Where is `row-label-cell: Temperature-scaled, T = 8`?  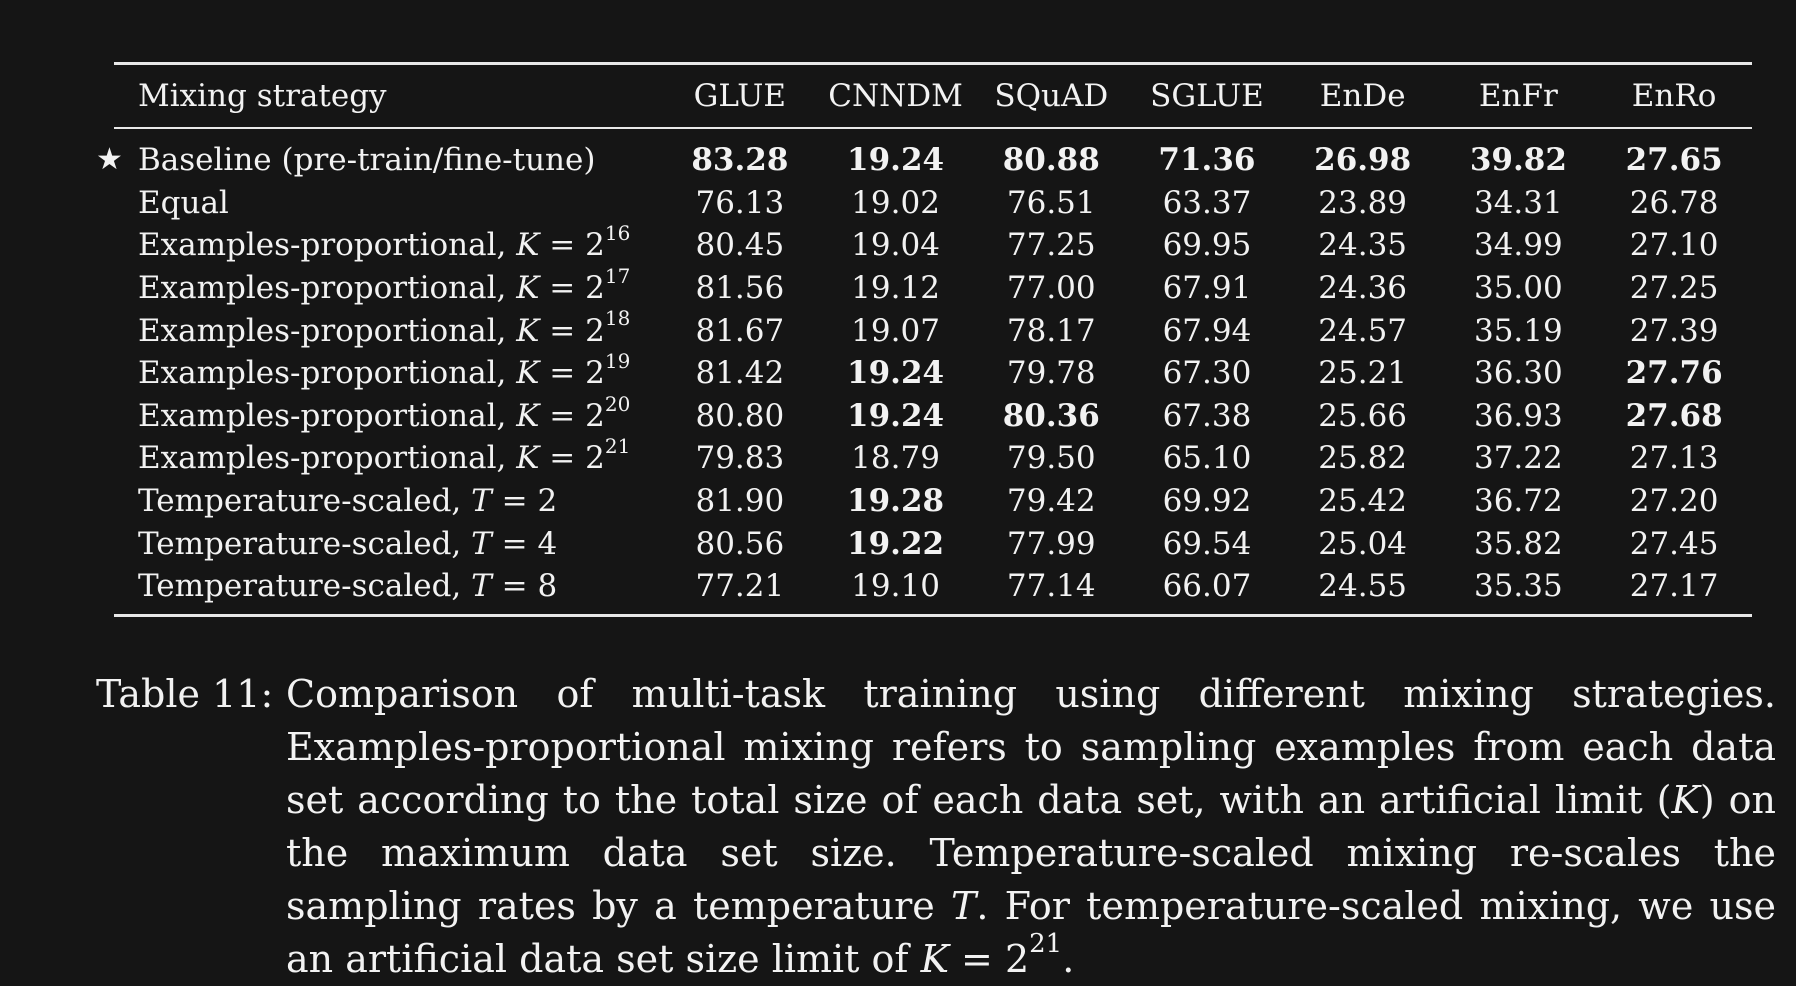
row-label-cell: Temperature-scaled, T = 8 is located at coordinates (388, 589).